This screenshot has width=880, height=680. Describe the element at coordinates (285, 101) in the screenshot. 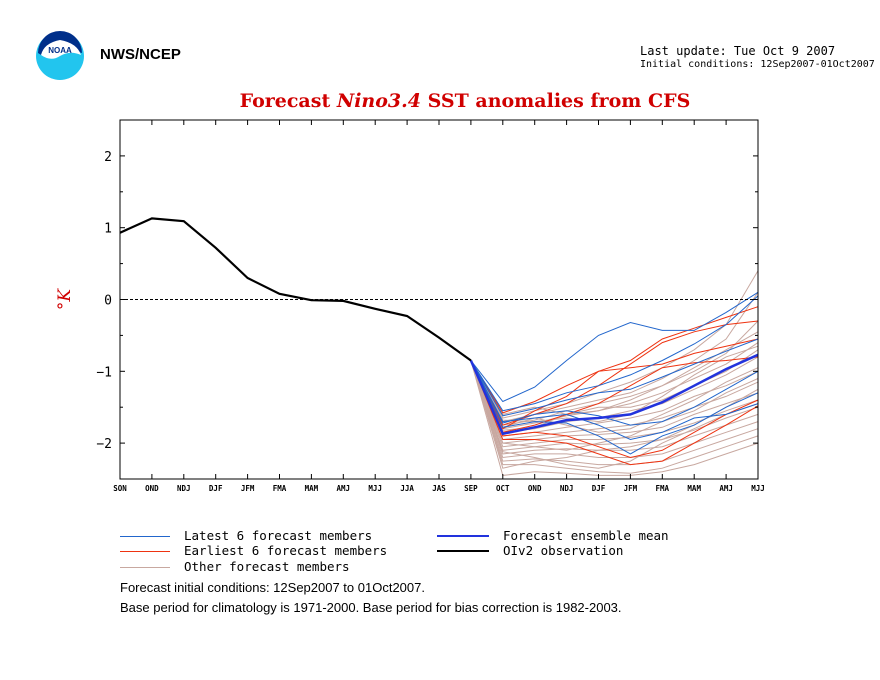

I see `title-prefix: Forecast` at that location.